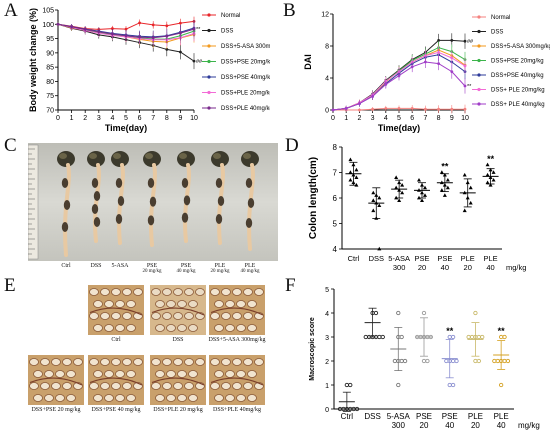 The height and width of the screenshot is (438, 550). Describe the element at coordinates (520, 47) in the screenshot. I see `legend-label: DSS+5-ASA 300mg/kg` at that location.